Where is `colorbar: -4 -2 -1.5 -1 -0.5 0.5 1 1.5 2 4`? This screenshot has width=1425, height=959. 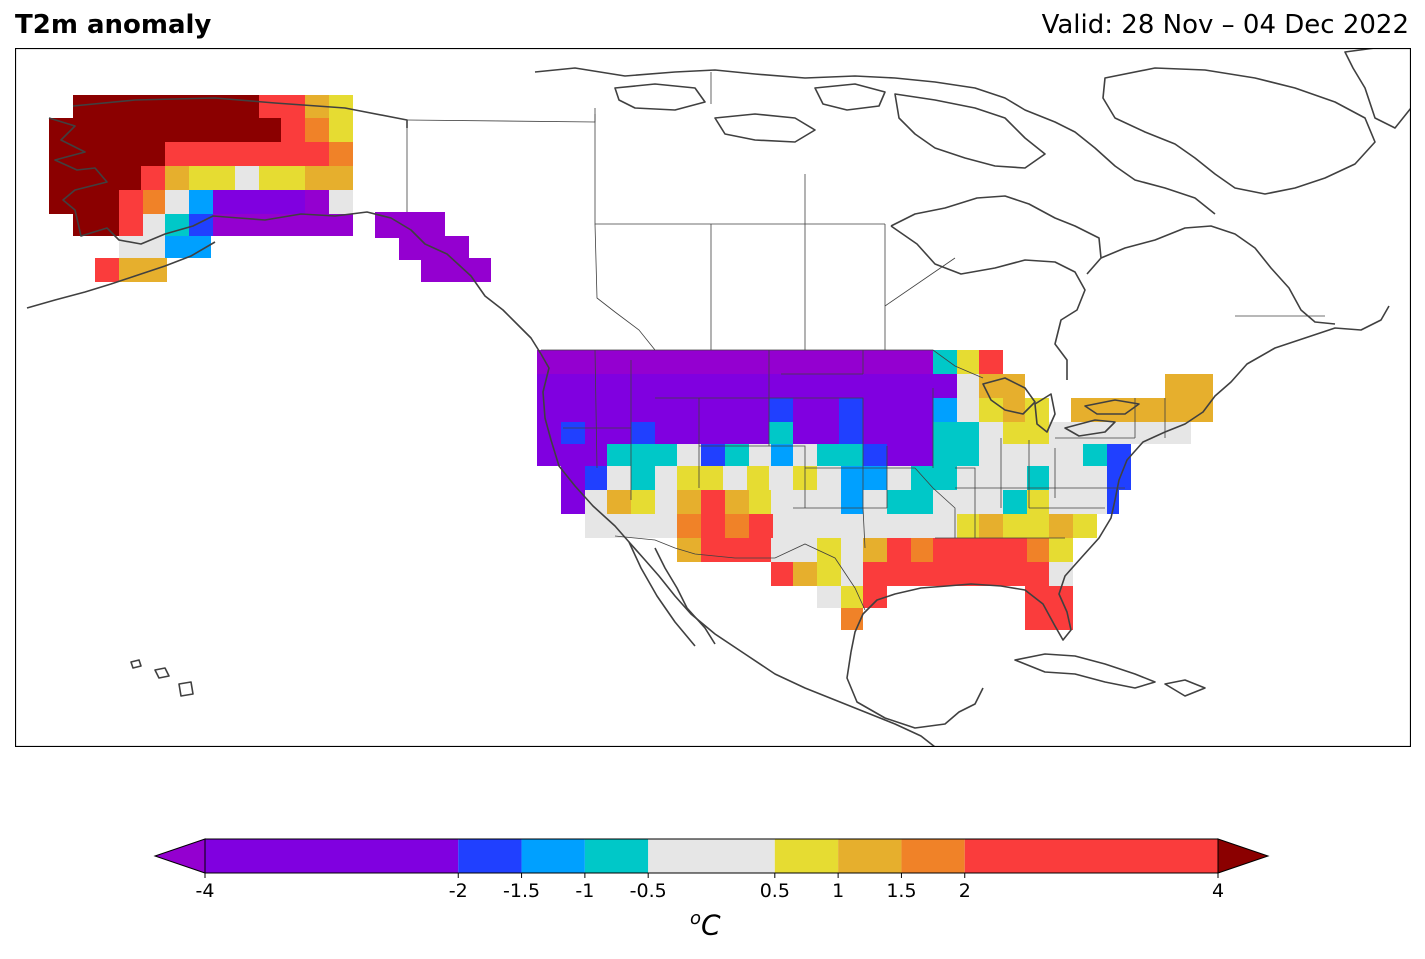
colorbar: -4 -2 -1.5 -1 -0.5 0.5 1 1.5 2 4 is located at coordinates (711, 870).